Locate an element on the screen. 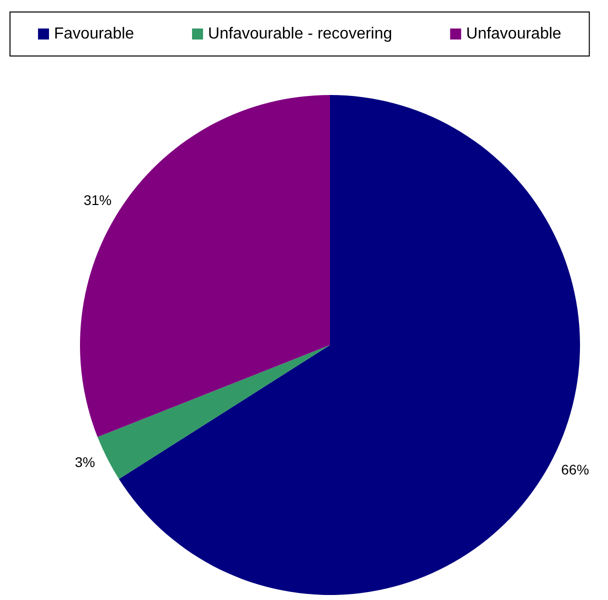  legend-label: Unfavourable - recovering is located at coordinates (300, 34).